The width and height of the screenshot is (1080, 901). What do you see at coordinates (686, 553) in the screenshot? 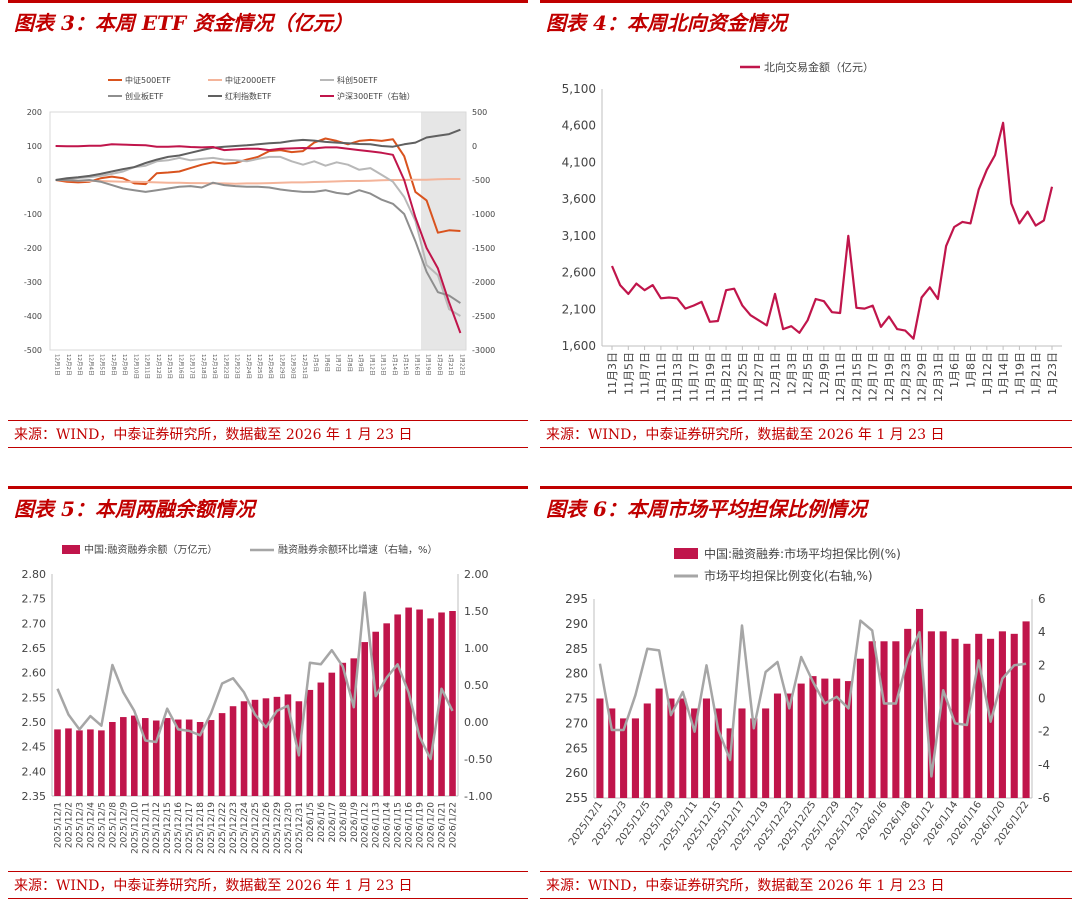
I see `legend-swatch` at bounding box center [686, 553].